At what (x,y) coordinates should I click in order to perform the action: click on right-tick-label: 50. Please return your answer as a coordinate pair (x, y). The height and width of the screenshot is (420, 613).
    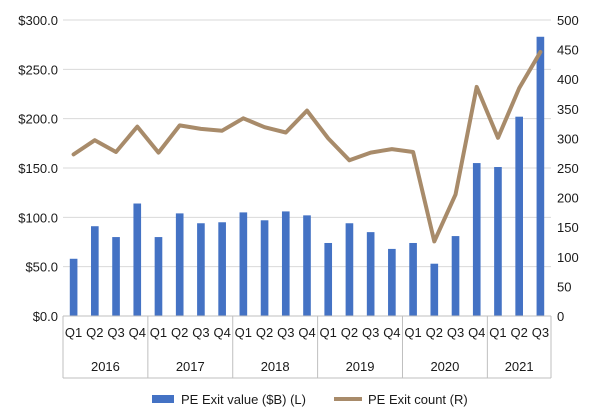
    Looking at the image, I should click on (564, 286).